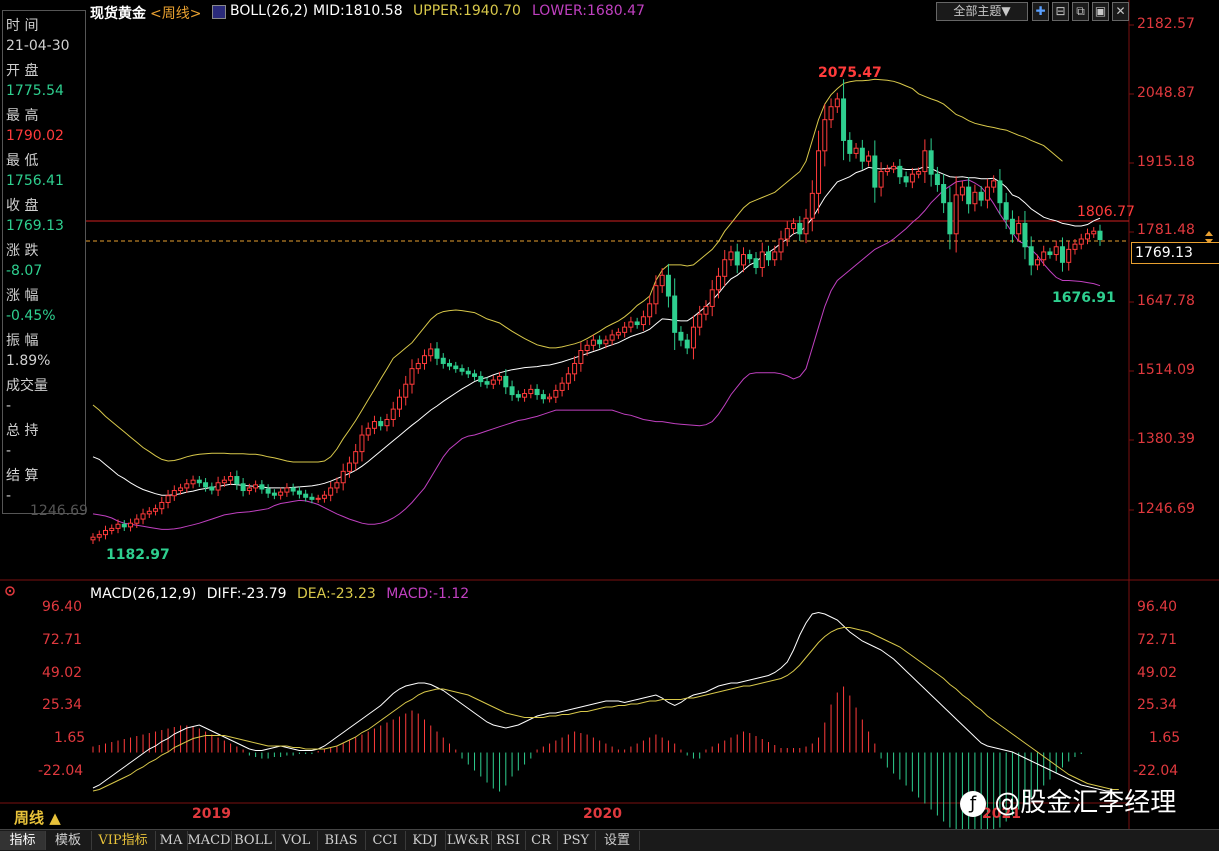  Describe the element at coordinates (1100, 11) in the screenshot. I see `maximize-icon: ▣` at that location.